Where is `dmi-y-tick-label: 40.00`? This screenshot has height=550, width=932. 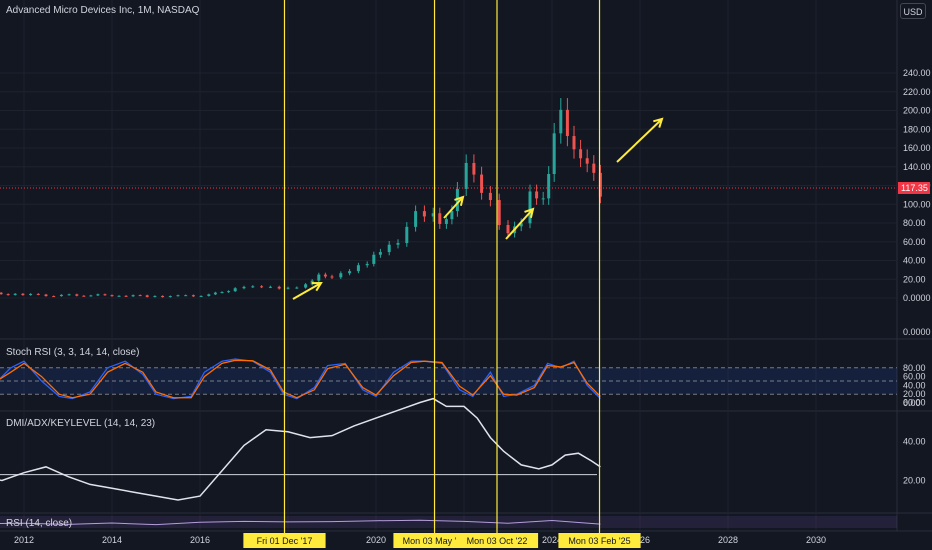
dmi-y-tick-label: 40.00 is located at coordinates (914, 442).